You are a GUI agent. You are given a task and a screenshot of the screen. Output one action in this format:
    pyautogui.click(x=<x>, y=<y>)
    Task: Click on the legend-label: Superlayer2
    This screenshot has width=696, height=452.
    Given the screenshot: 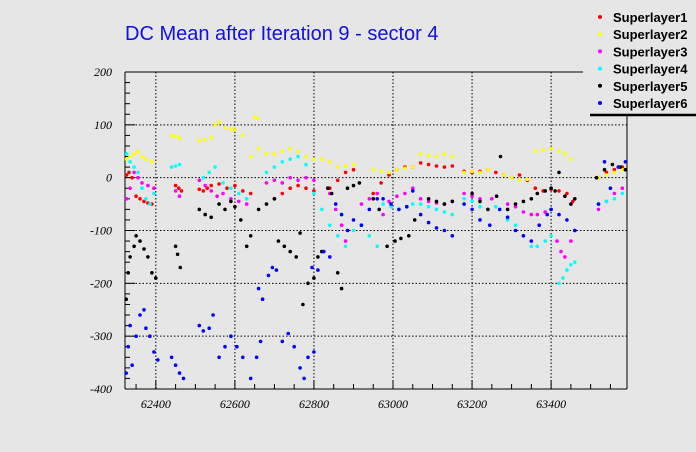 What is the action you would take?
    pyautogui.click(x=650, y=34)
    